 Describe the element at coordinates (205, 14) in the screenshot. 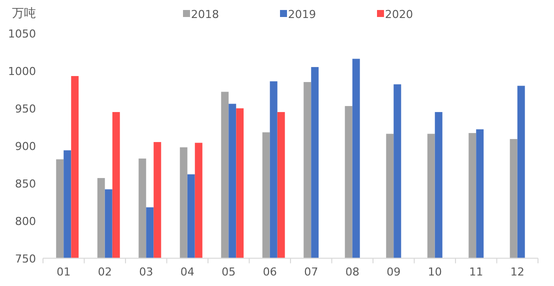

I see `legend-label: 2018` at that location.